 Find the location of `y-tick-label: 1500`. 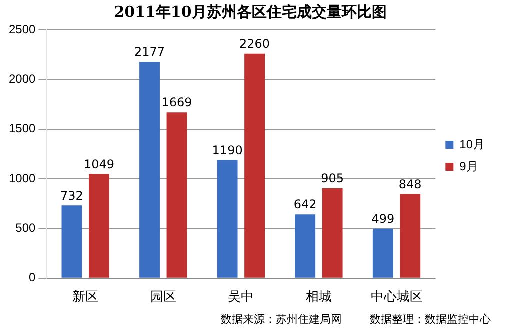

y-tick-label: 1500 is located at coordinates (22, 129).